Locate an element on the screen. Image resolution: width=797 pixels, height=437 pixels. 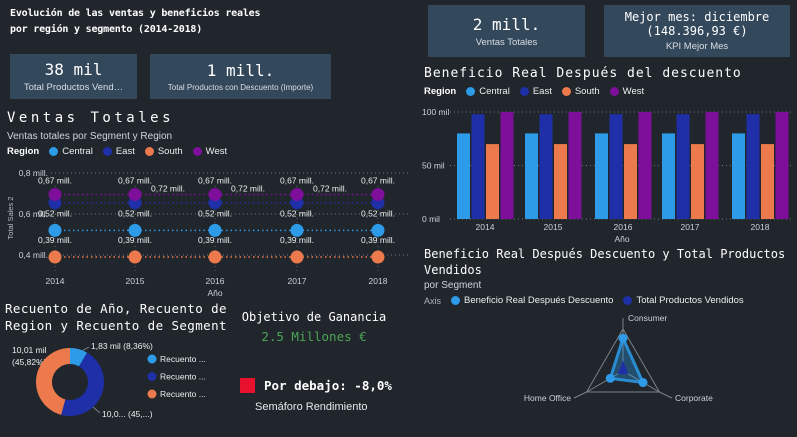
y-tick-label: 0 mil is located at coordinates (431, 219).